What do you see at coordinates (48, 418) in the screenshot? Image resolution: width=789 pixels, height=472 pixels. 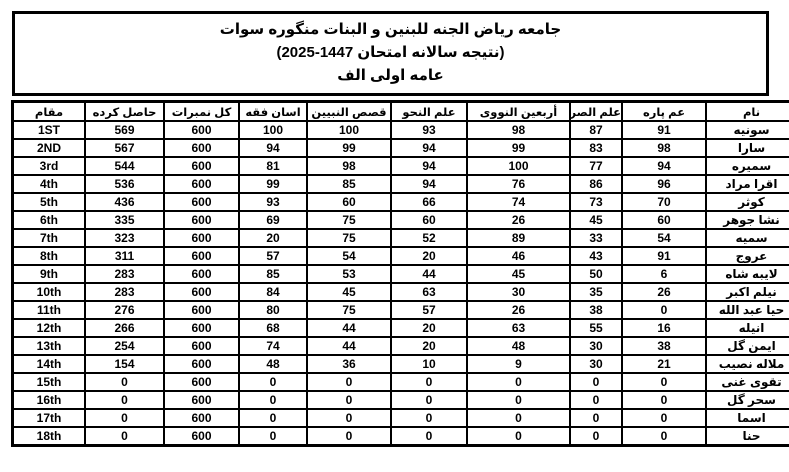 I see `cell-rank: 17th` at bounding box center [48, 418].